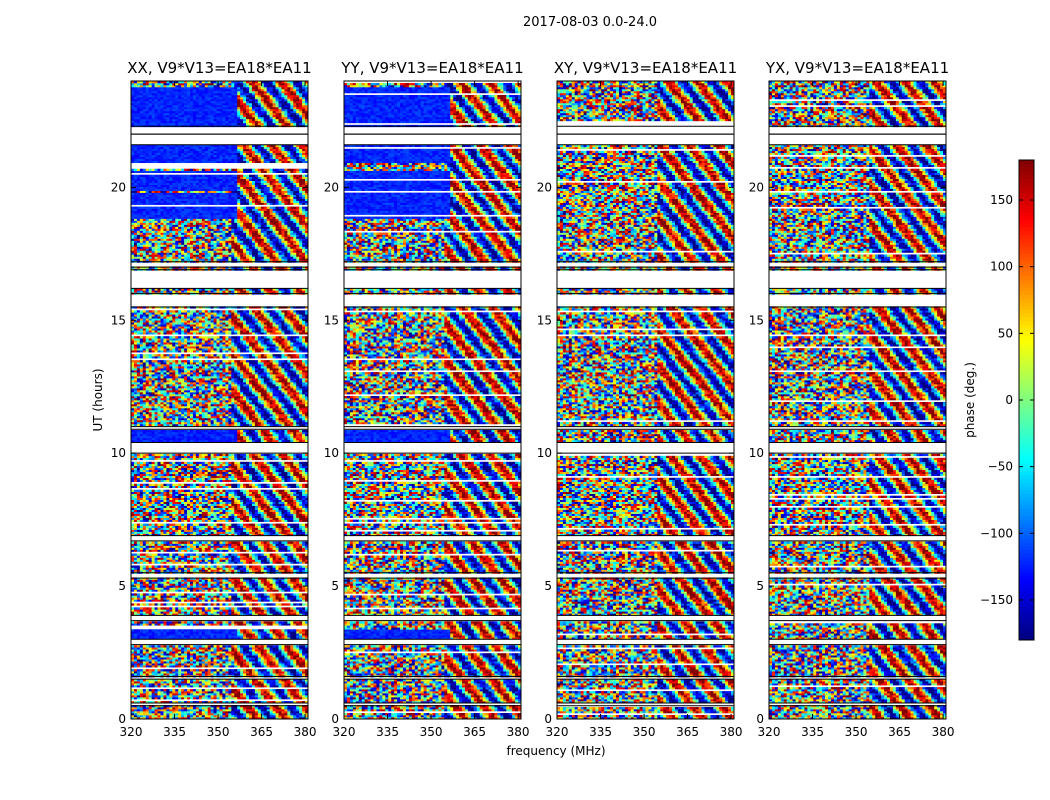  Describe the element at coordinates (555, 751) in the screenshot. I see `x-axis-label: frequency (MHz)` at that location.